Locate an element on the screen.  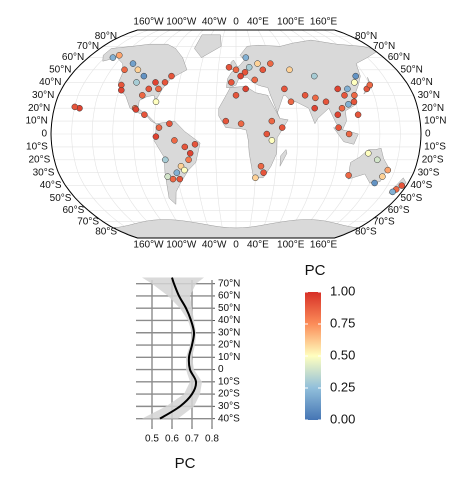
colorbar-label: 0.00 is located at coordinates (342, 418).